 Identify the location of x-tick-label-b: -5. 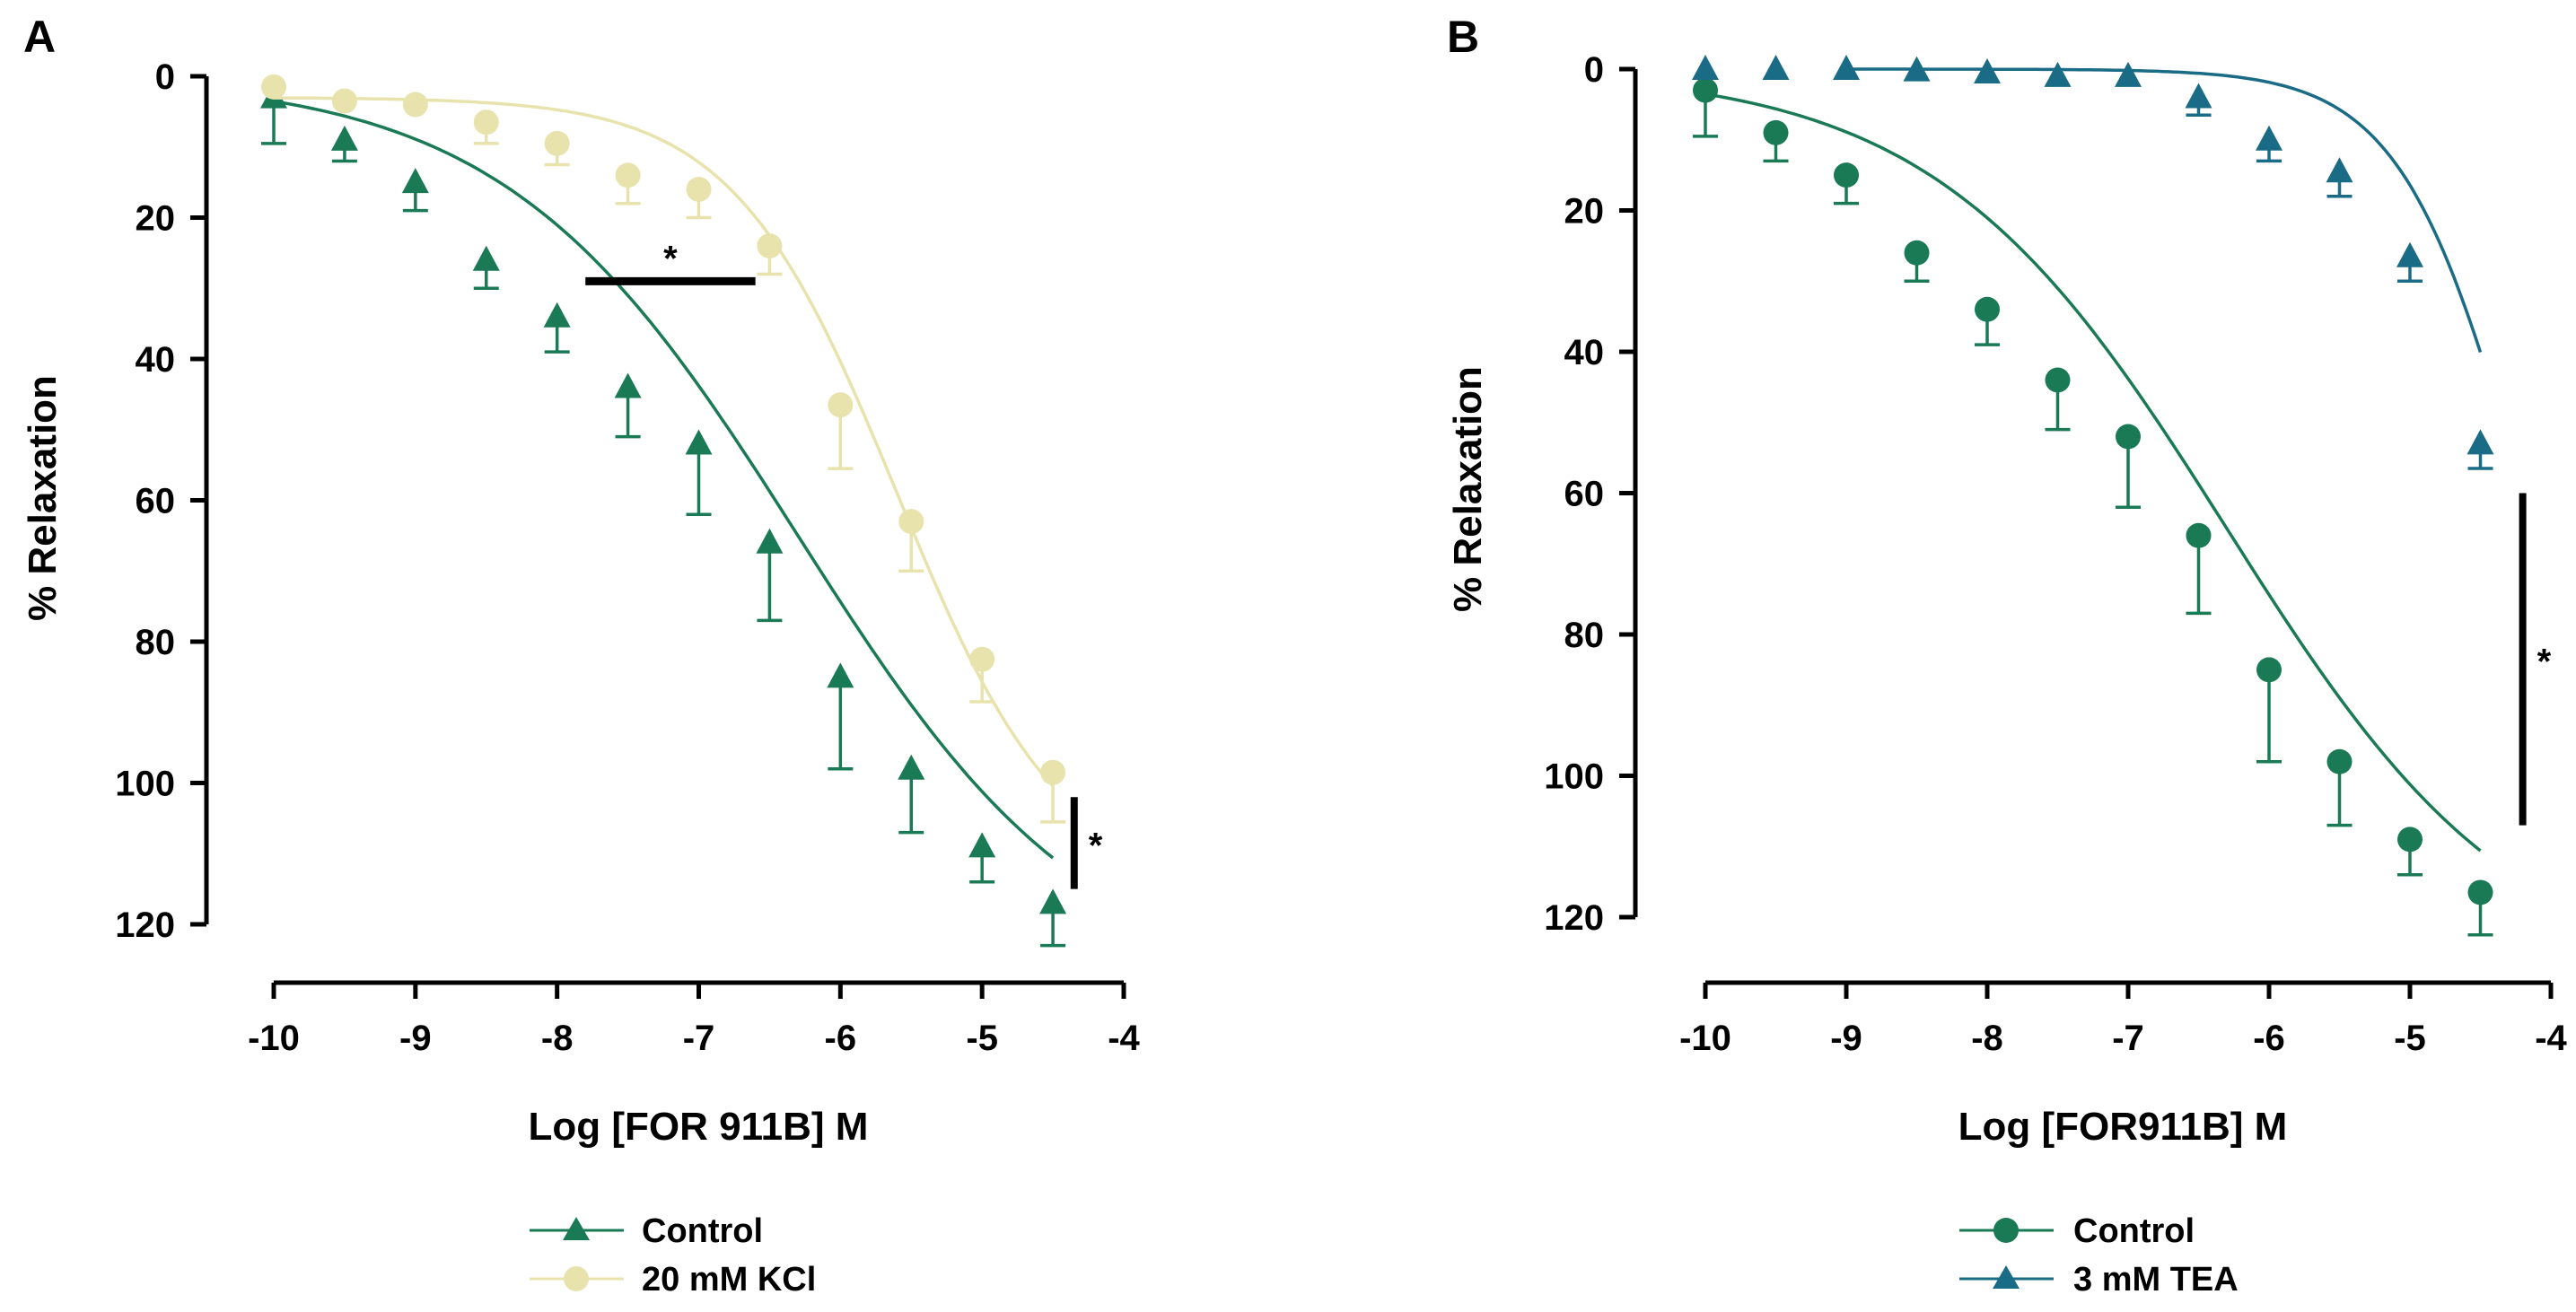
(2410, 1038).